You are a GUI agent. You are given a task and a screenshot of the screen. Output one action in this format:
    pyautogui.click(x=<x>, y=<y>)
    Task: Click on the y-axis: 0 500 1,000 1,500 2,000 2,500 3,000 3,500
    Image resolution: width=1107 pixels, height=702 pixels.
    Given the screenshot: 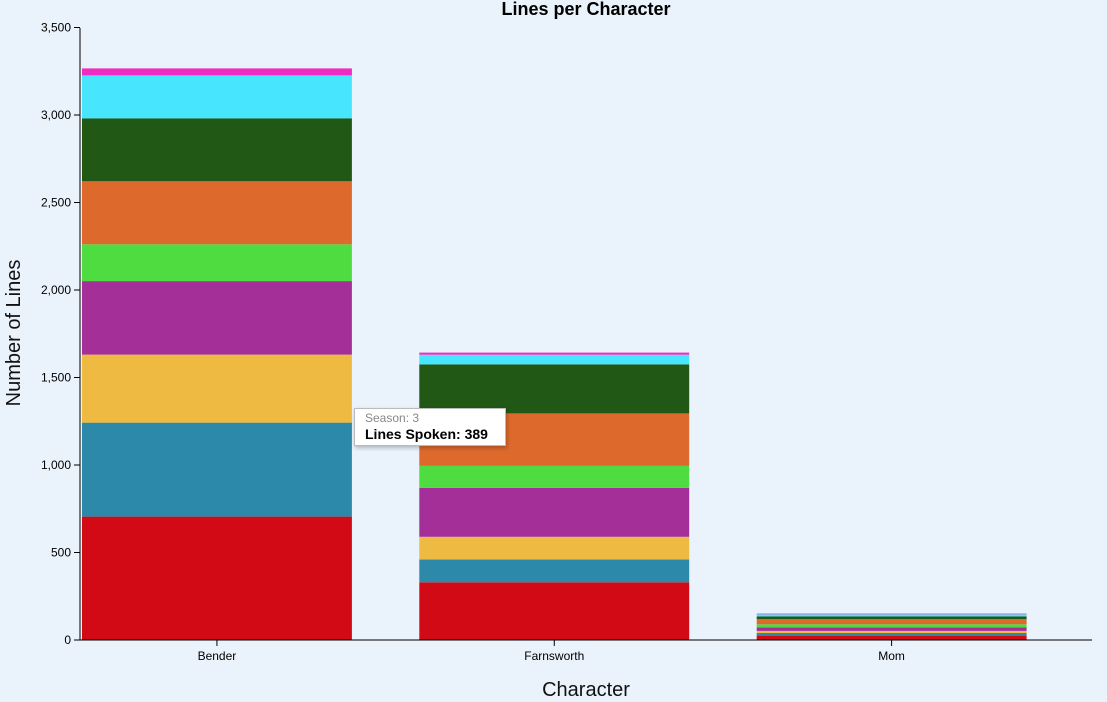 What is the action you would take?
    pyautogui.click(x=61, y=334)
    